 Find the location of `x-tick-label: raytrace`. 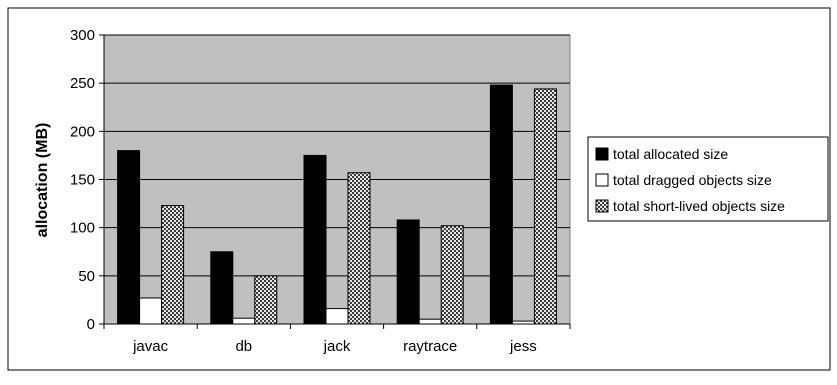

x-tick-label: raytrace is located at coordinates (430, 346).